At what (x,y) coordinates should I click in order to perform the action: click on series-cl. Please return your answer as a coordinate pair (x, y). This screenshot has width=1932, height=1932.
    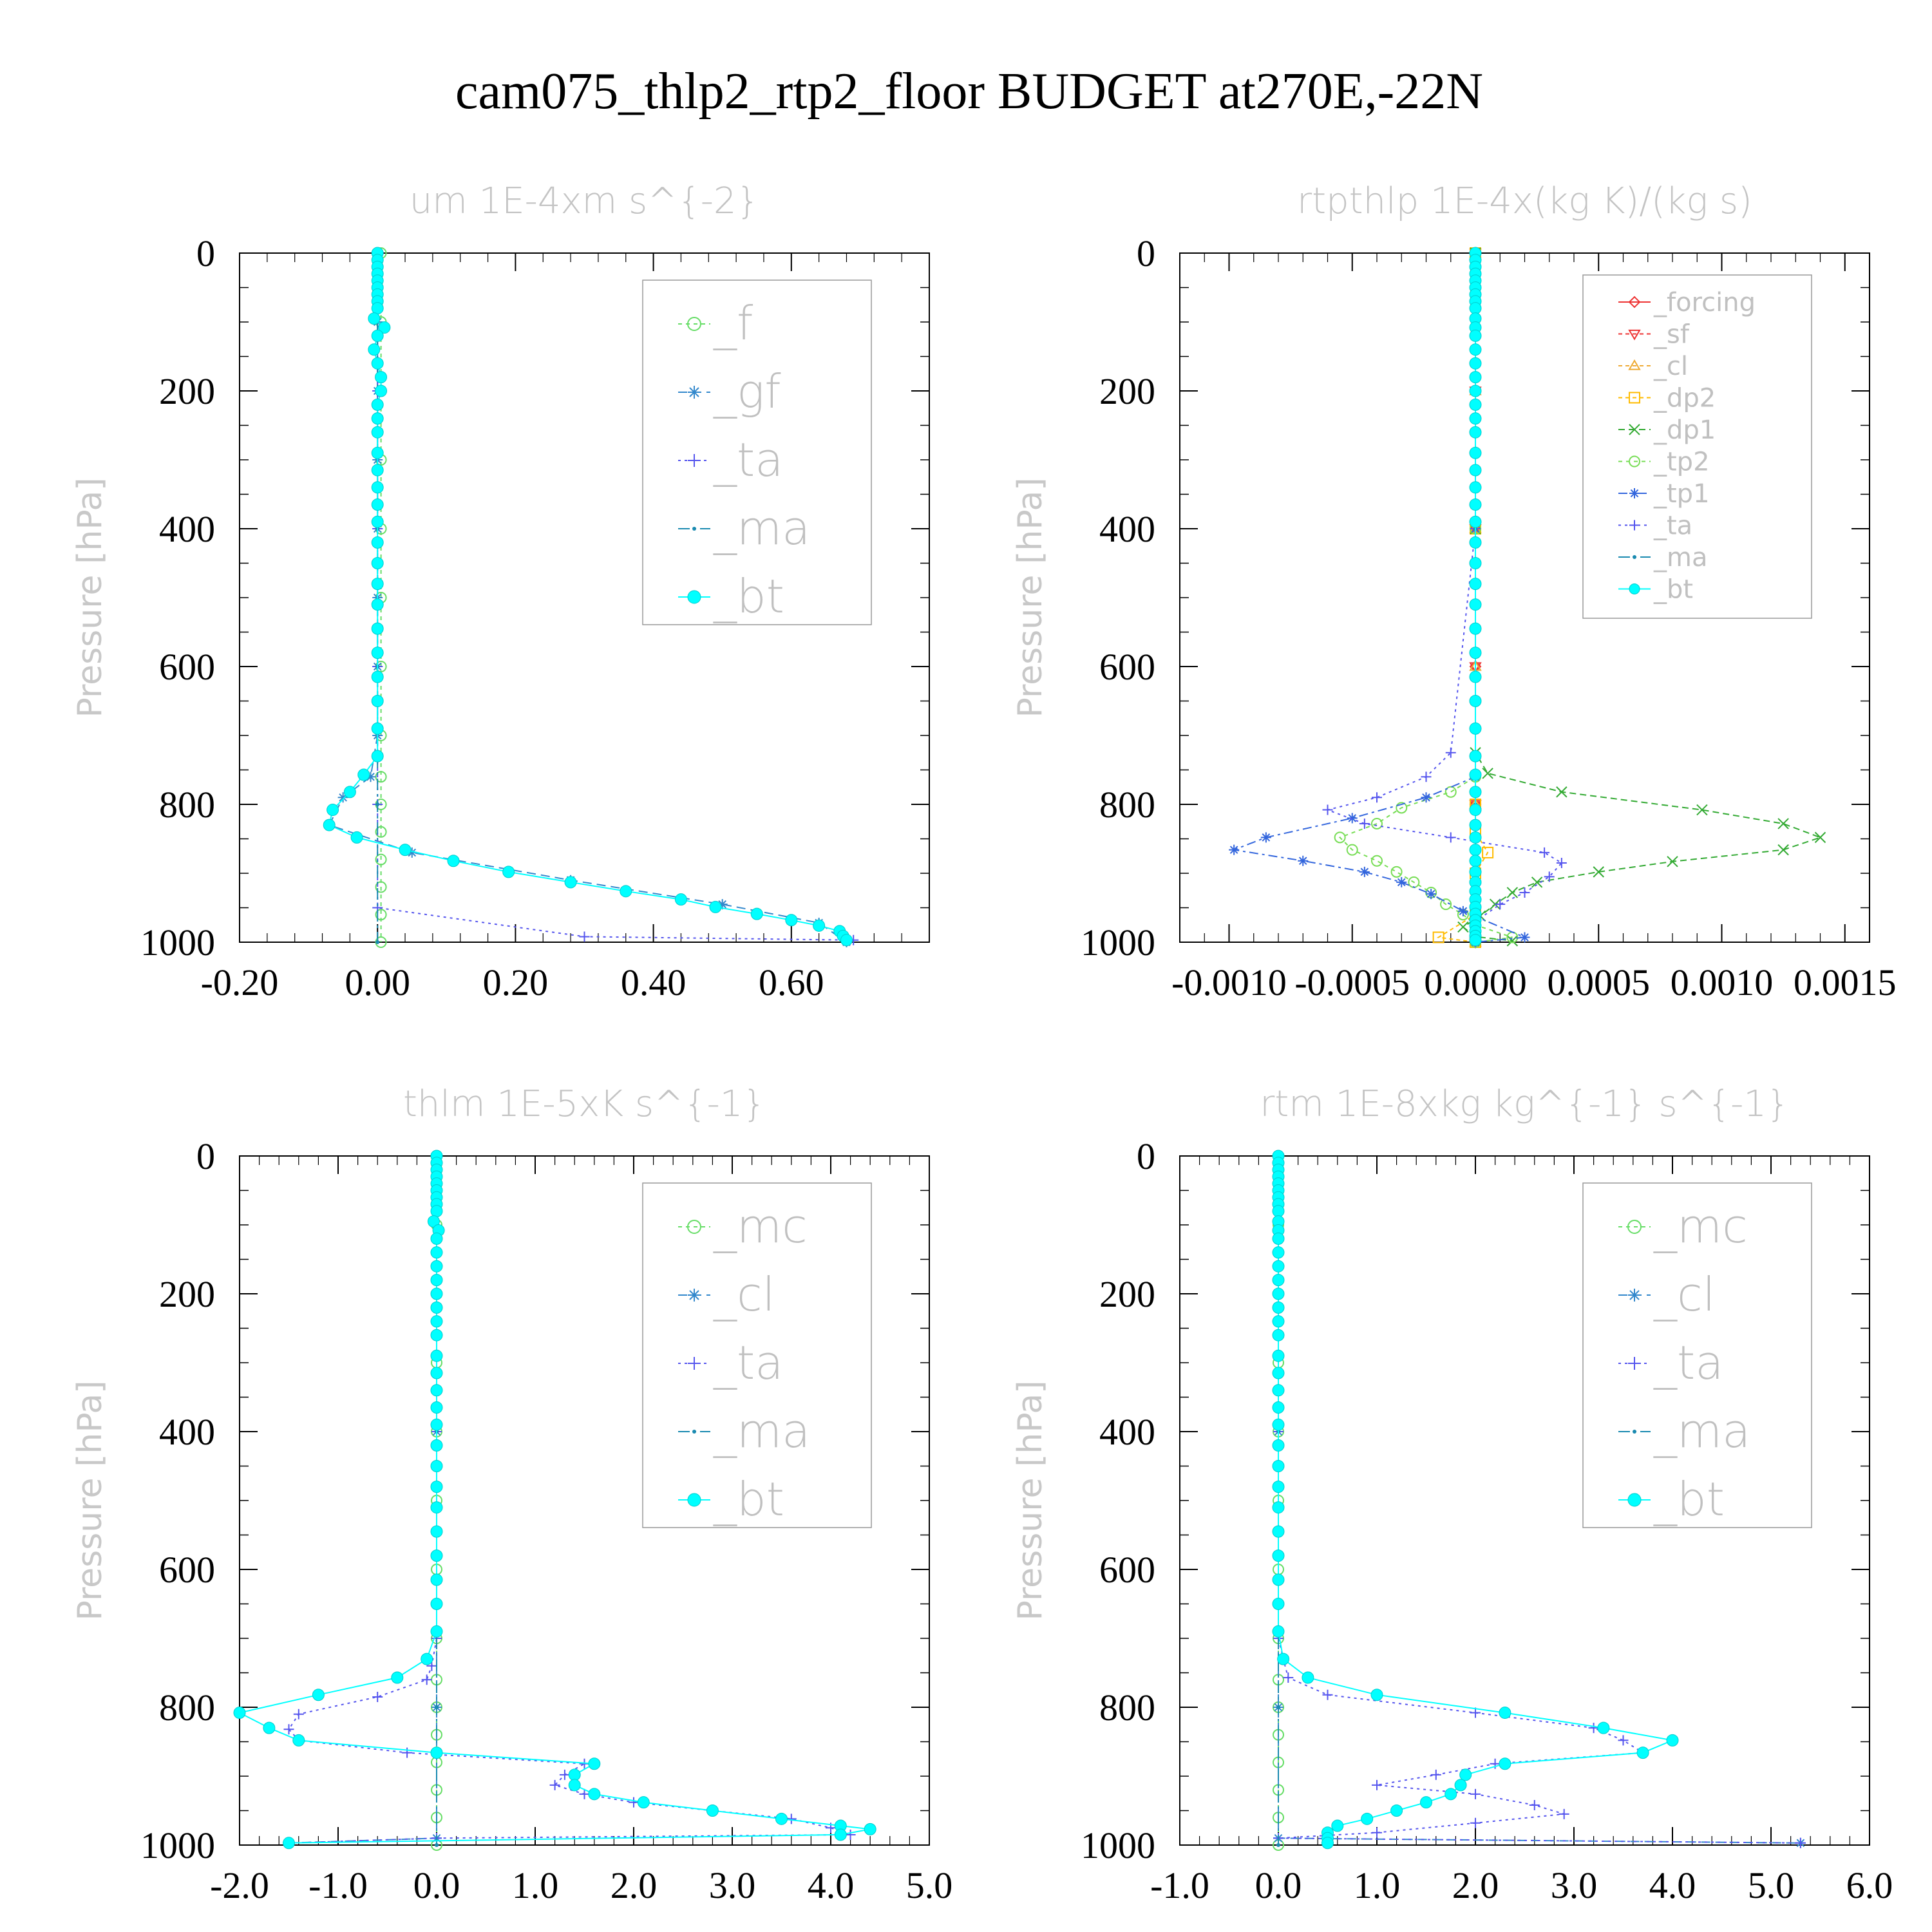
    Looking at the image, I should click on (363, 1500).